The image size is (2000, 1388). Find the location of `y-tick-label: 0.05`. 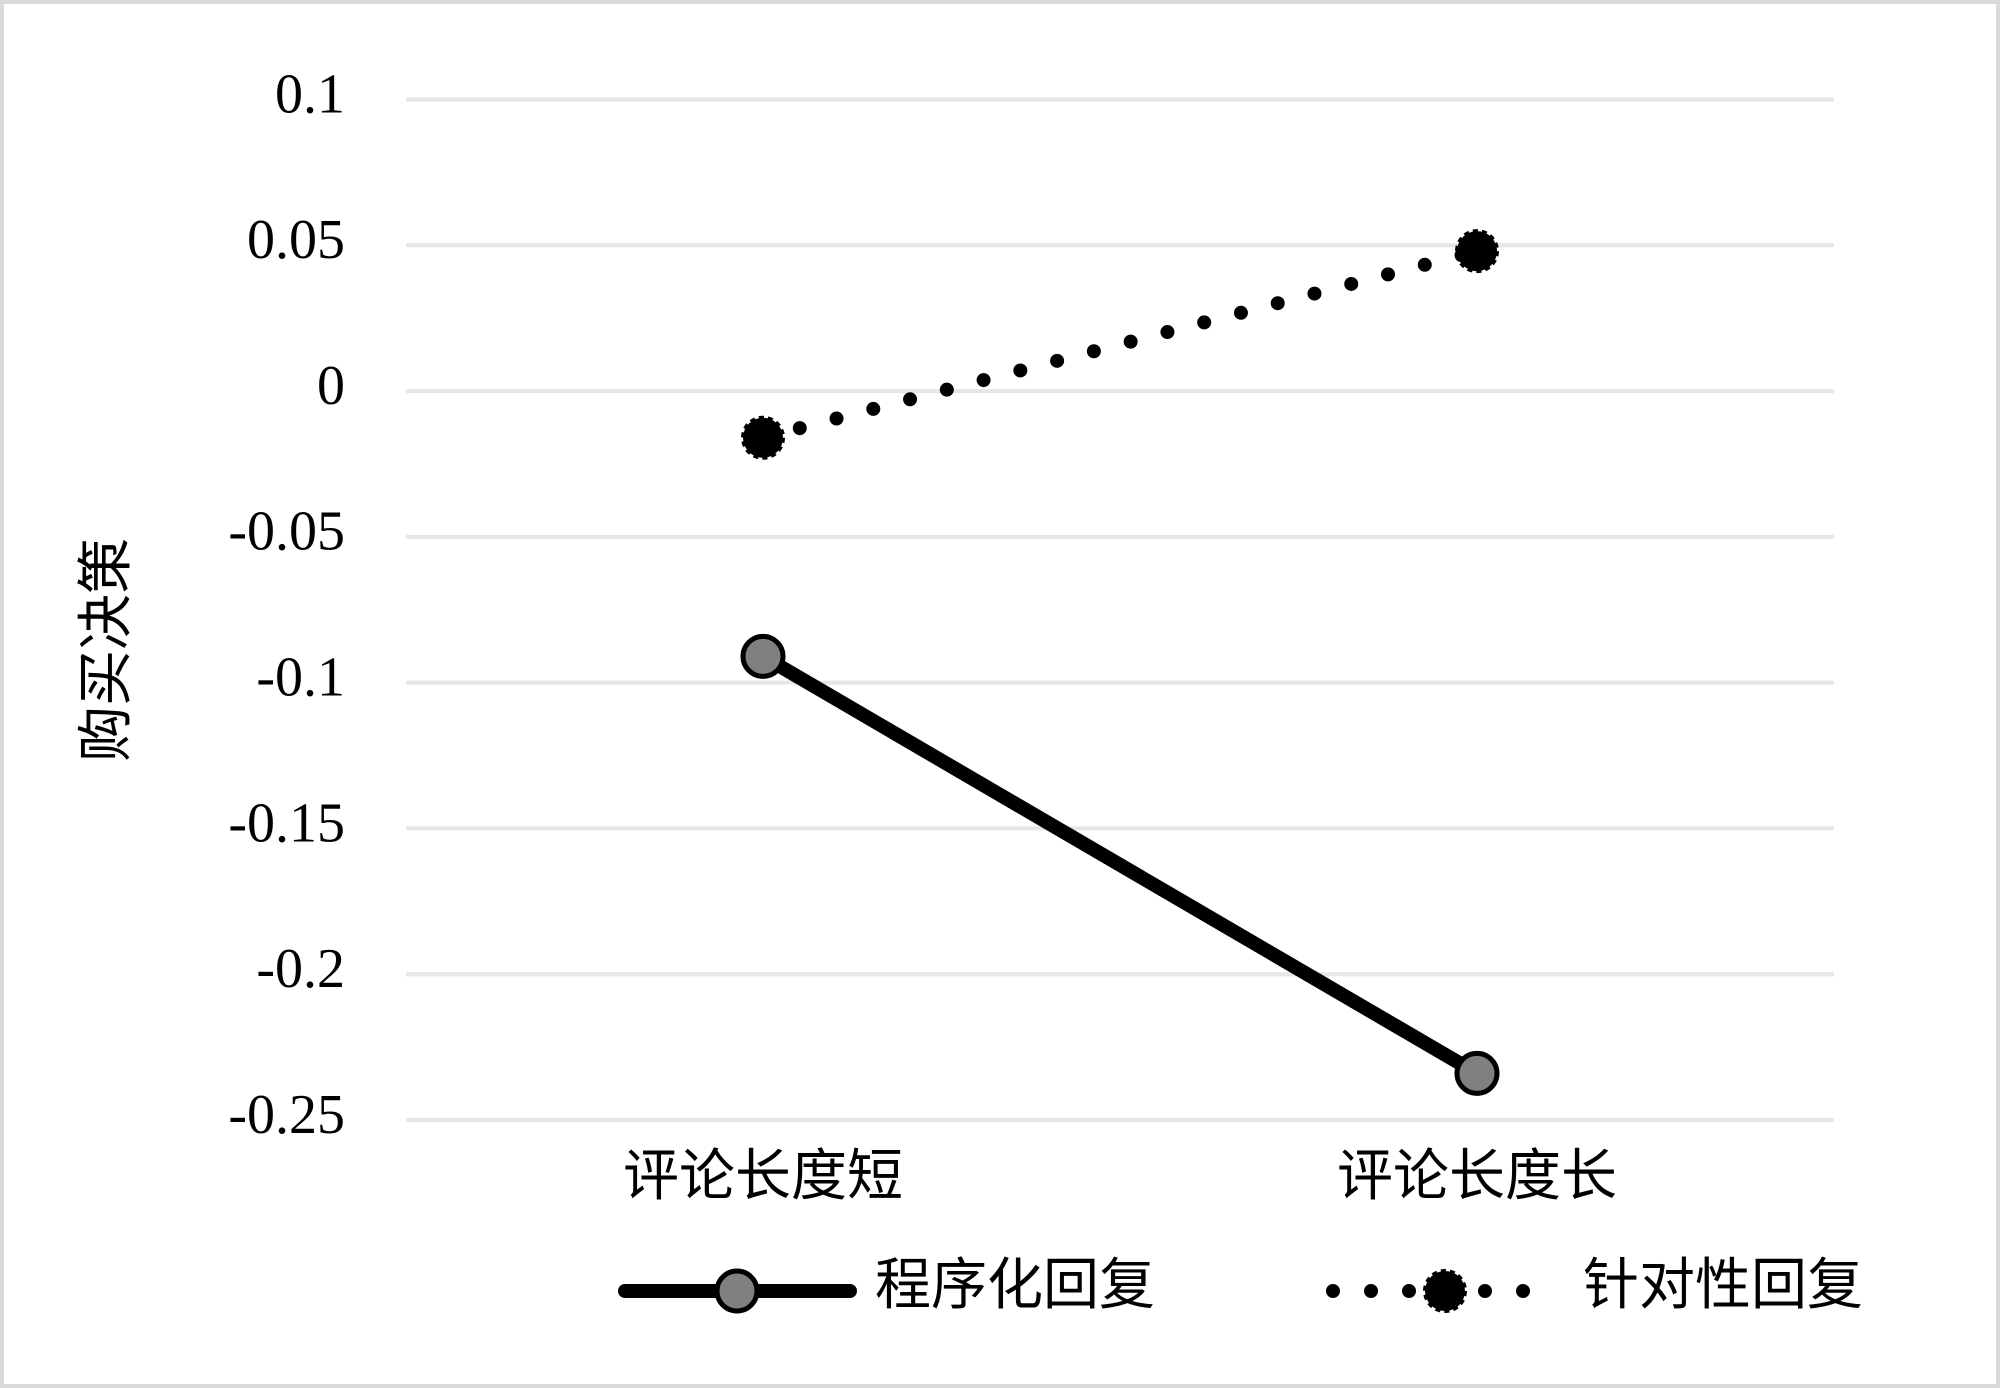

y-tick-label: 0.05 is located at coordinates (296, 240).